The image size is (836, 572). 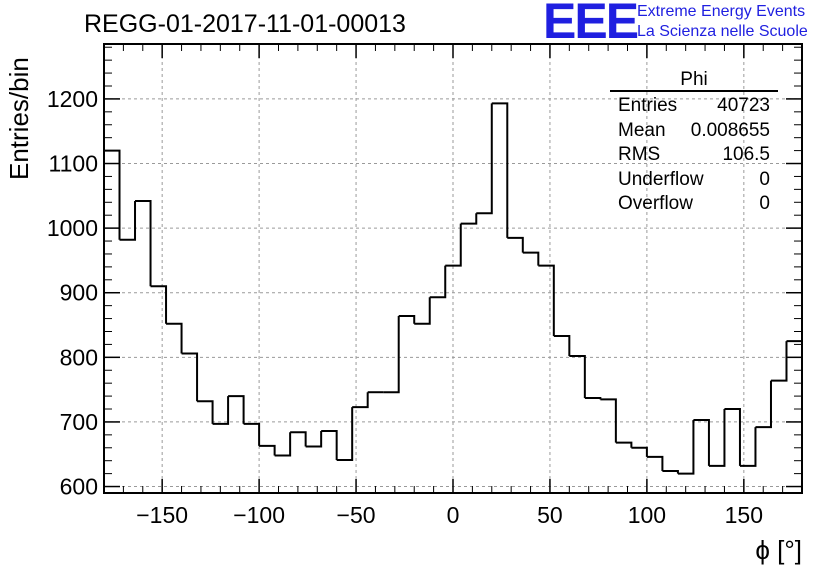 I want to click on y-tick-label: 600, so click(x=79, y=487).